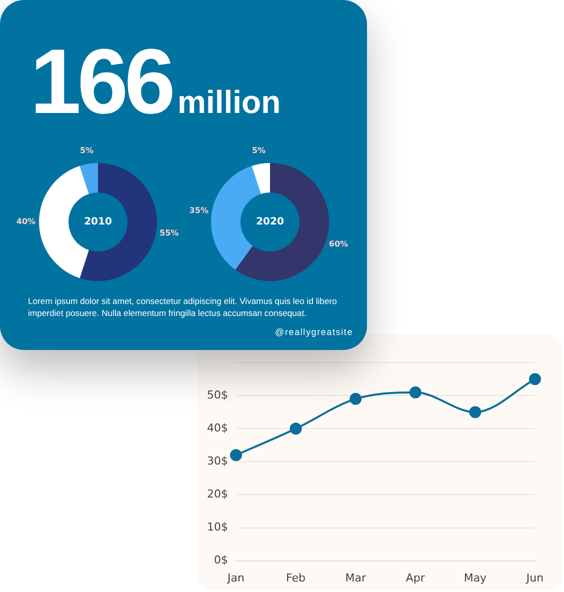 The height and width of the screenshot is (592, 564). What do you see at coordinates (270, 222) in the screenshot?
I see `text: 2020` at bounding box center [270, 222].